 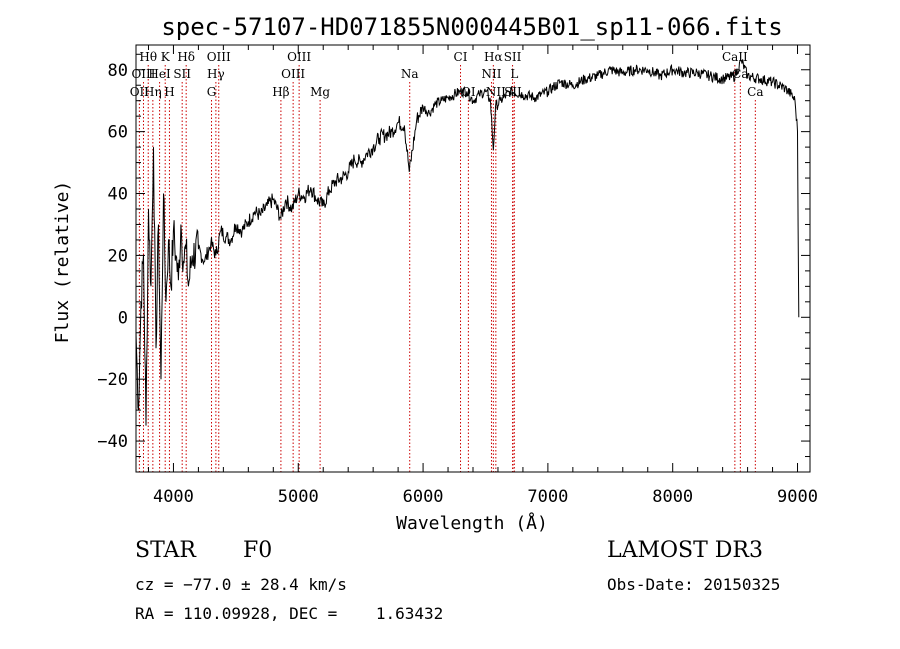 What do you see at coordinates (216, 74) in the screenshot?
I see `line-marker-label: Hγ` at bounding box center [216, 74].